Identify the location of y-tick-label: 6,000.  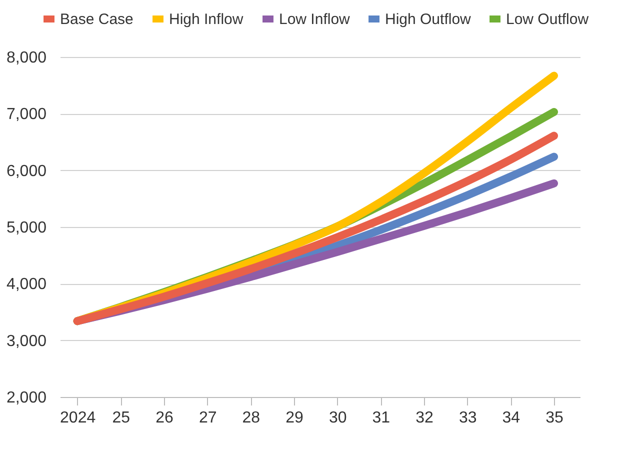
(26, 171).